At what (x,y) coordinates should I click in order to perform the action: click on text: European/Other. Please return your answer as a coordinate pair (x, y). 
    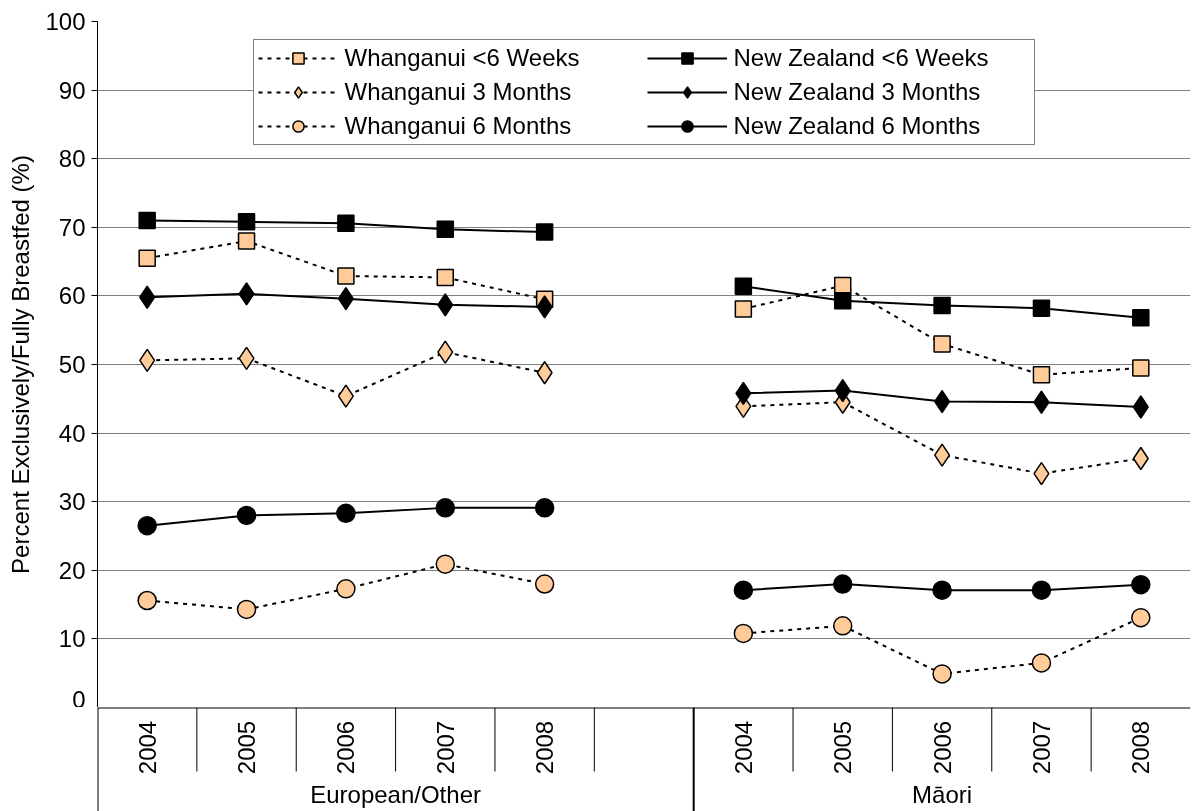
    Looking at the image, I should click on (395, 794).